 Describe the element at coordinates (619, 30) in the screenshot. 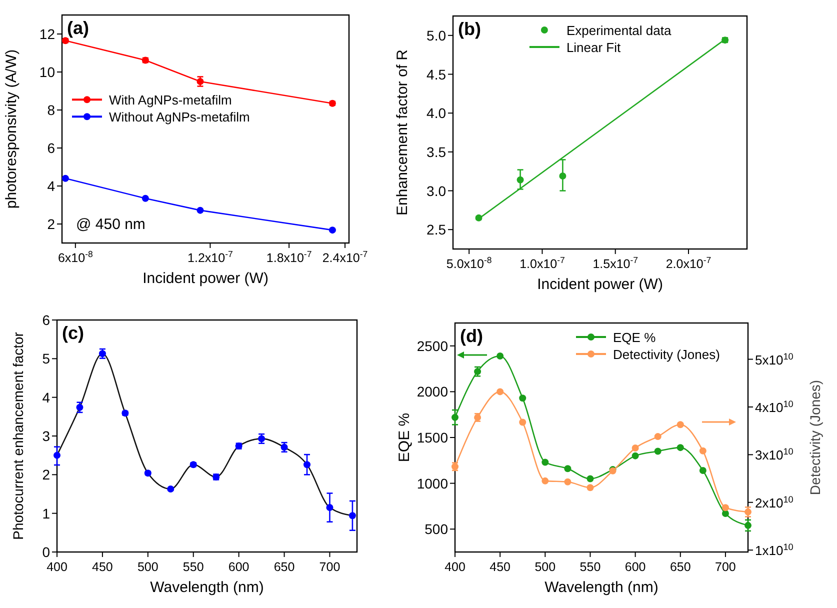

I see `legend-label: Experimental data` at that location.